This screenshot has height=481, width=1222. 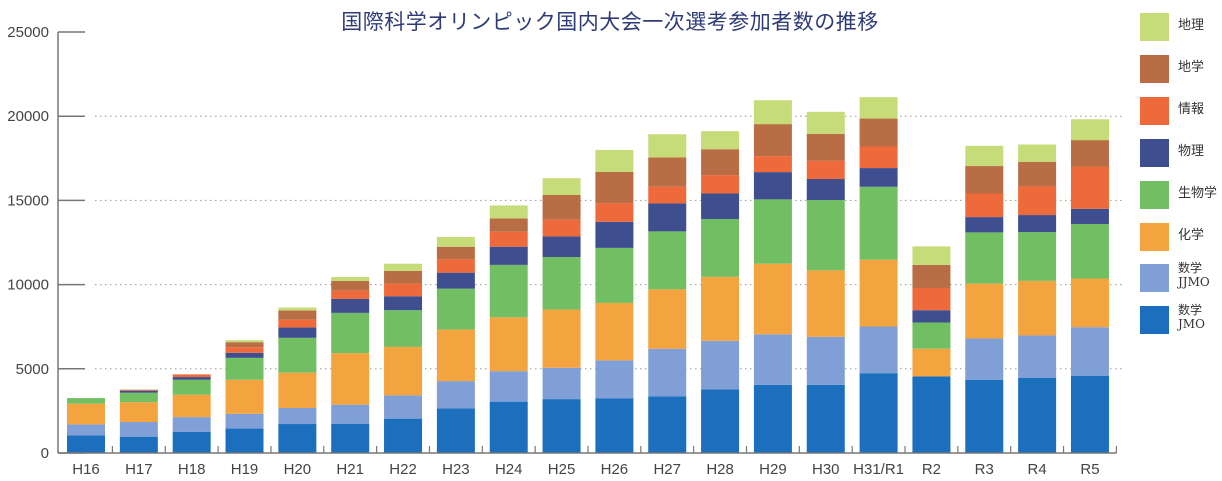 I want to click on x-tick-label: H22, so click(x=403, y=469).